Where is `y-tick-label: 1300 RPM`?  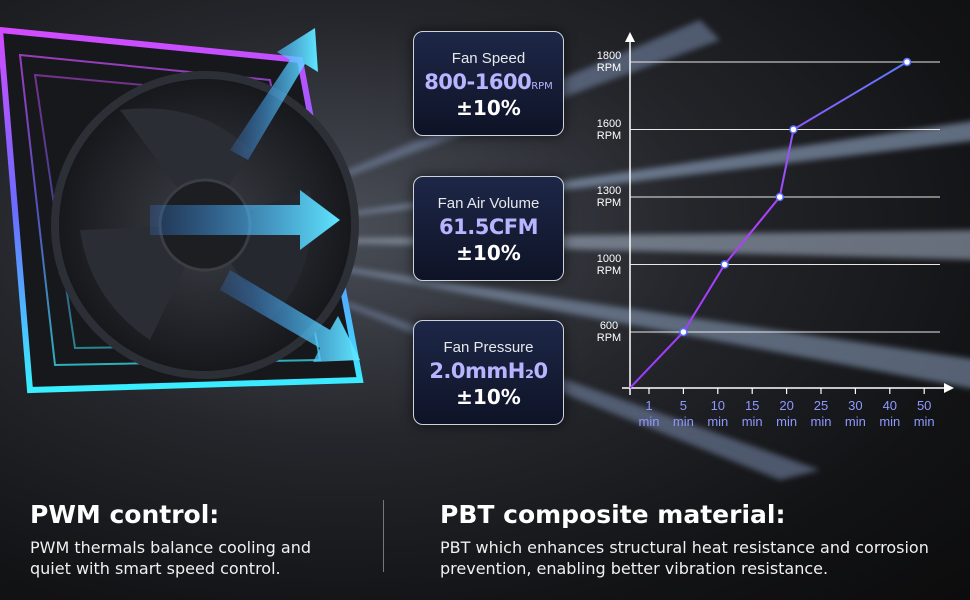 y-tick-label: 1300 RPM is located at coordinates (609, 197).